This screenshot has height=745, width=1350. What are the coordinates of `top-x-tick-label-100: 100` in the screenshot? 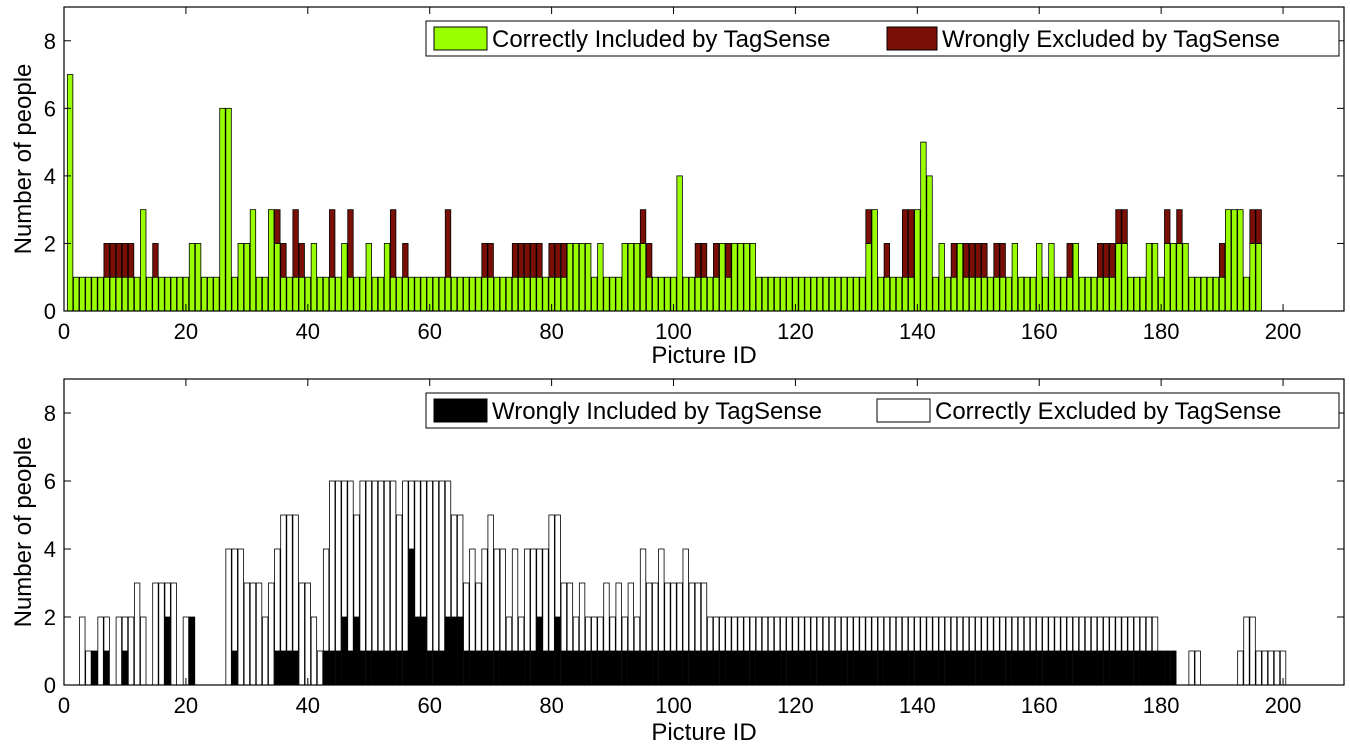 It's located at (673, 331).